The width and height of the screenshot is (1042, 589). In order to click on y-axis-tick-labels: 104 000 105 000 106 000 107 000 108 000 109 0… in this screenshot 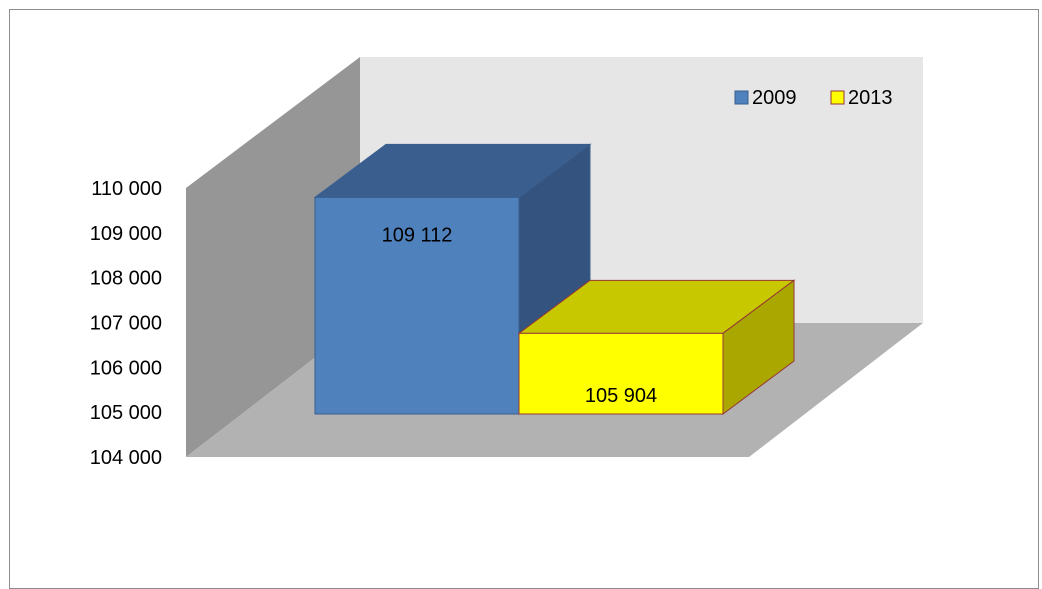, I will do `click(126, 323)`.